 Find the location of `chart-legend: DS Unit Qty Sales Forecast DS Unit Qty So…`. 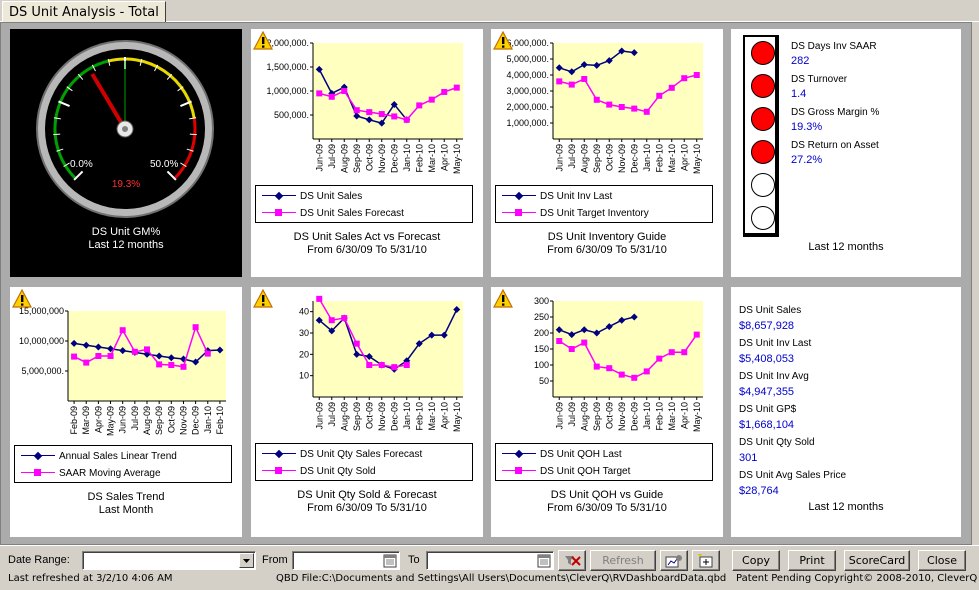

chart-legend: DS Unit Qty Sales Forecast DS Unit Qty So… is located at coordinates (364, 462).